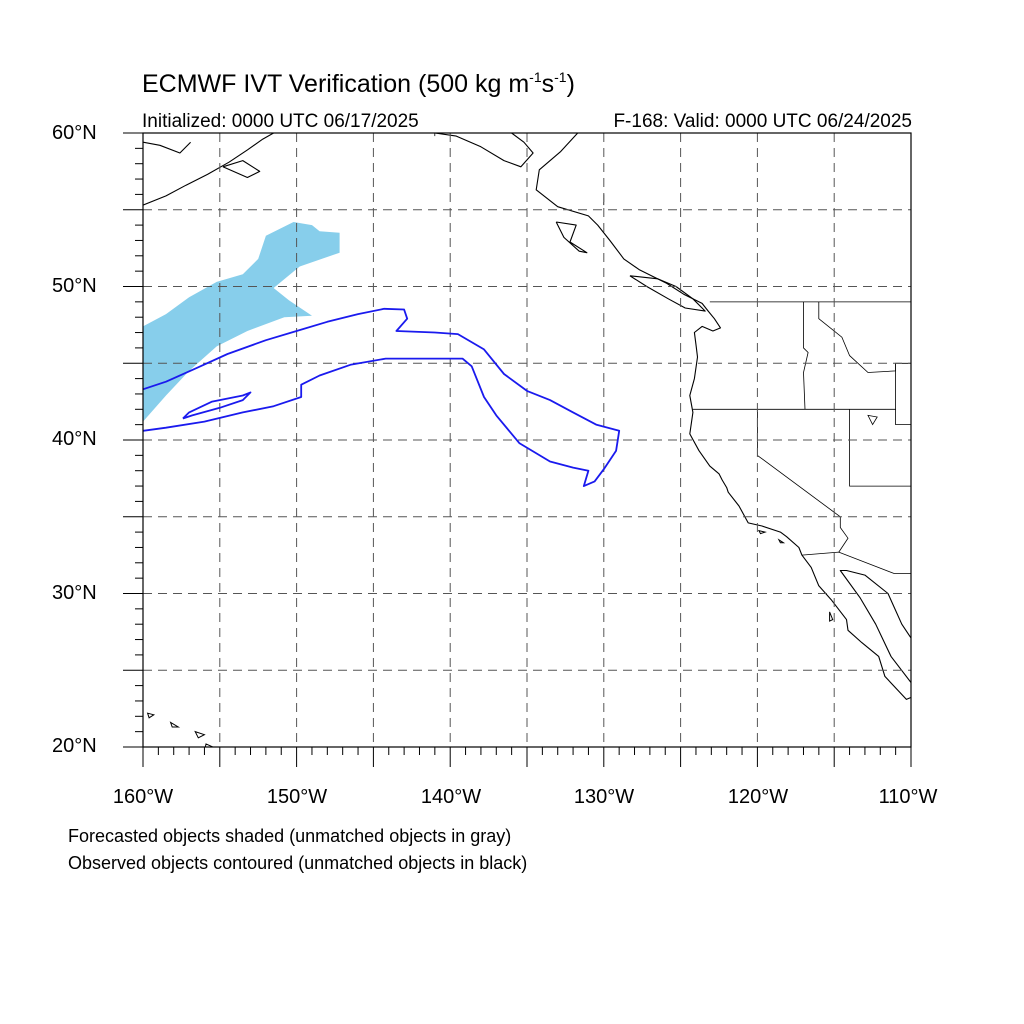 The height and width of the screenshot is (1024, 1024). I want to click on lat-label-50n: 50°N, so click(74, 286).